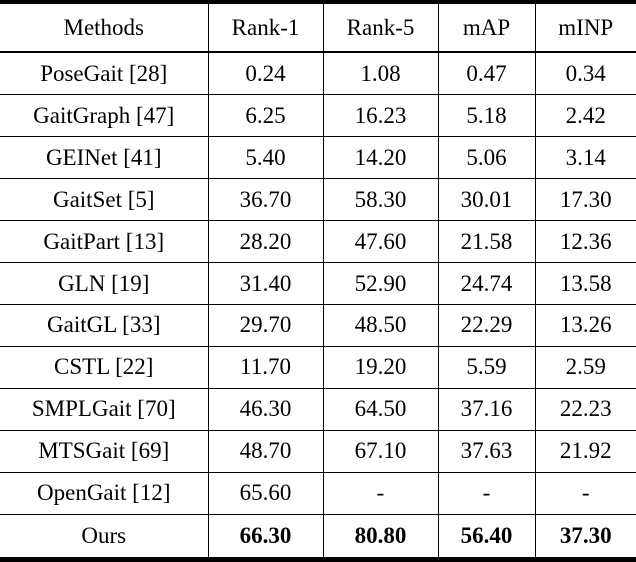 This screenshot has width=636, height=562. What do you see at coordinates (265, 493) in the screenshot?
I see `rank1-cell: 65.60` at bounding box center [265, 493].